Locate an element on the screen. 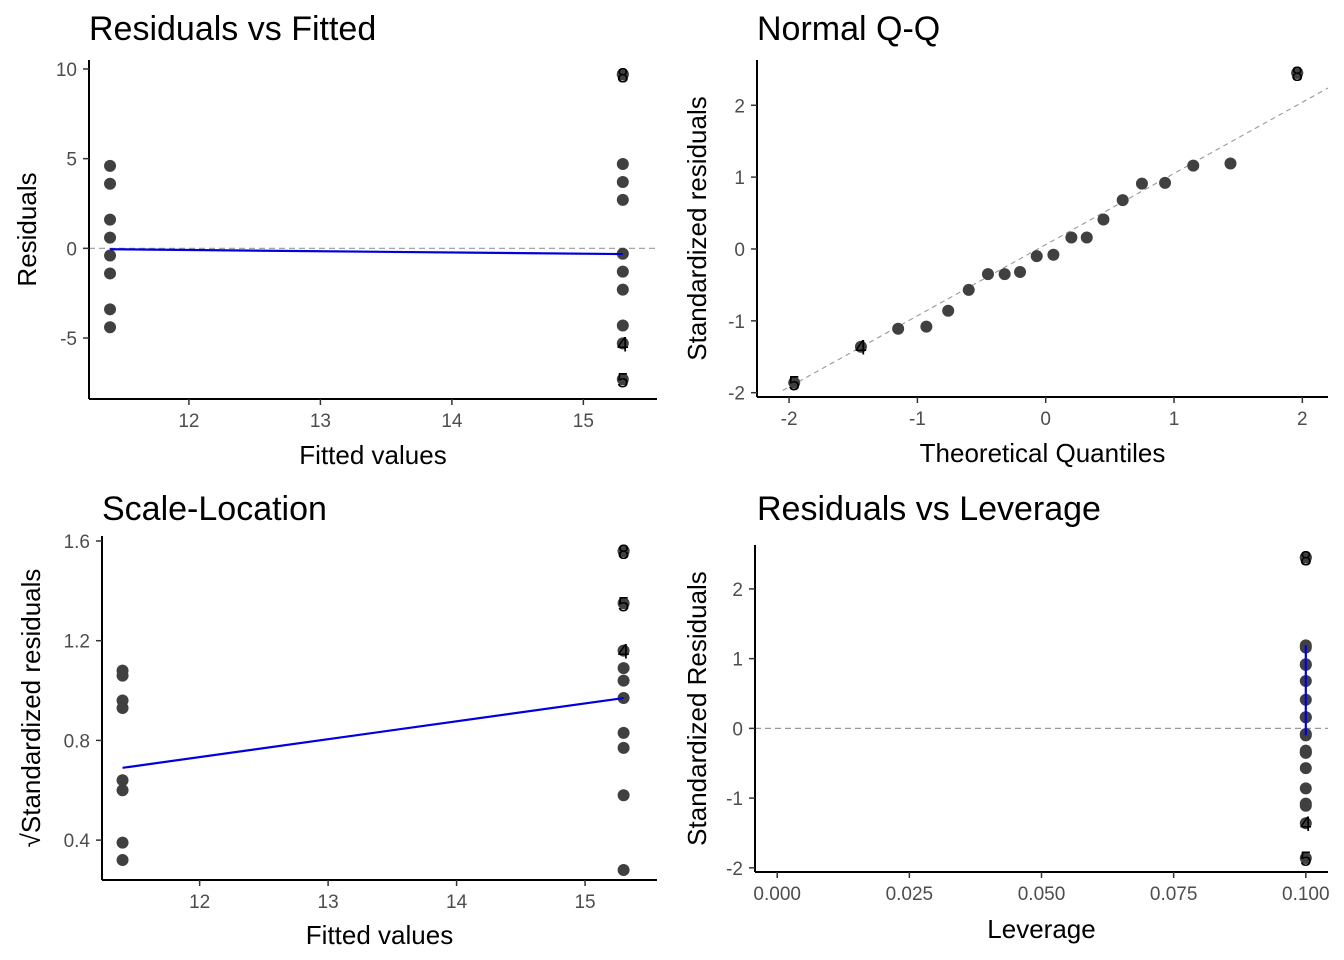  y-axis-label: √Standardized residuals is located at coordinates (31, 708).